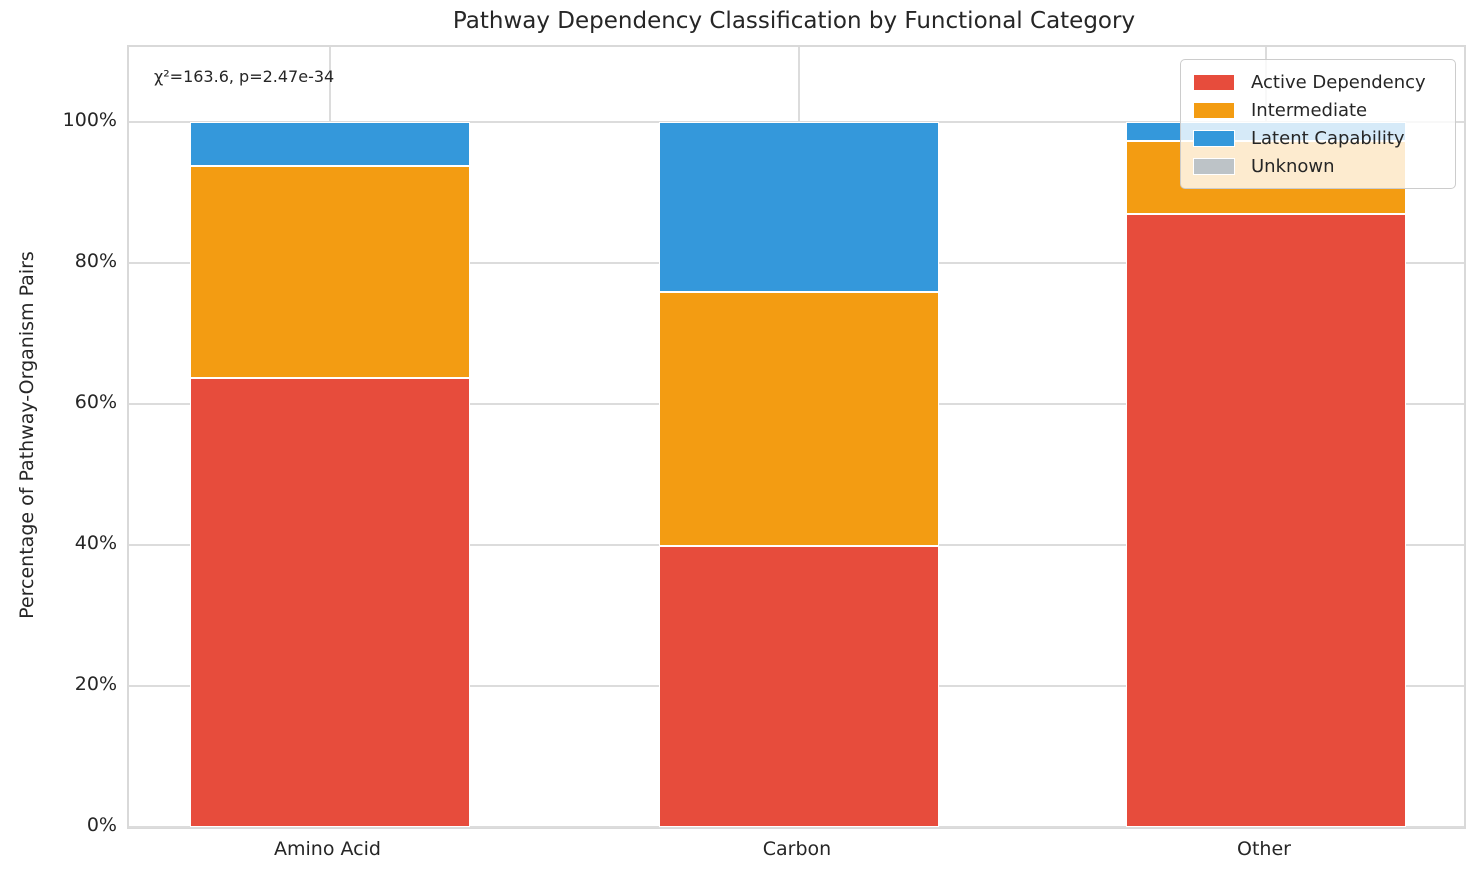 The height and width of the screenshot is (880, 1480). What do you see at coordinates (1214, 138) in the screenshot?
I see `legend-swatch-latent-capability` at bounding box center [1214, 138].